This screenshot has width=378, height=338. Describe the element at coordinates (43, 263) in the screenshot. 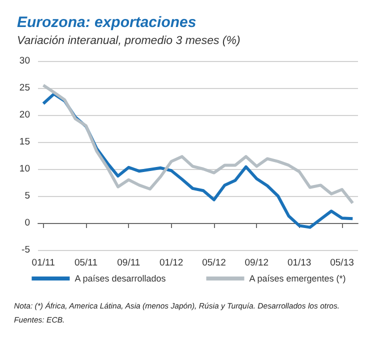

I see `x-tick-label: 01/11` at that location.